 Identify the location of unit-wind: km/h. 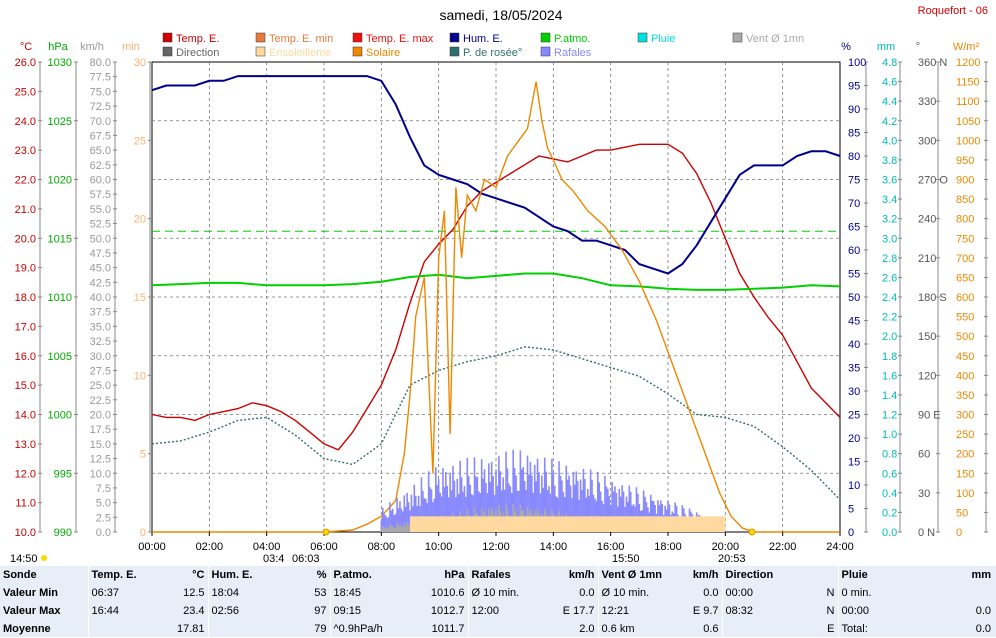
(92, 47).